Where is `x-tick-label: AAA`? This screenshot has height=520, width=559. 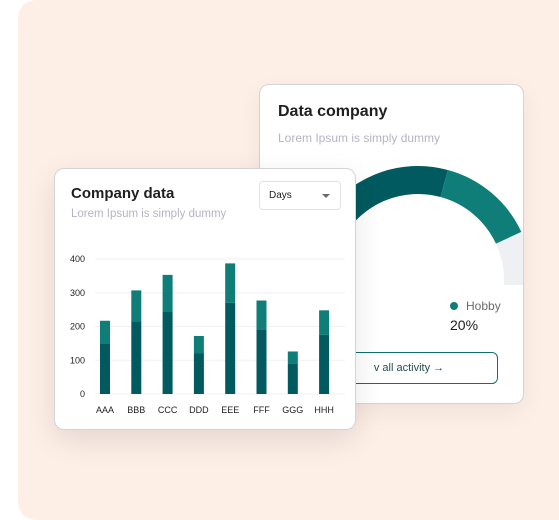 x-tick-label: AAA is located at coordinates (105, 410).